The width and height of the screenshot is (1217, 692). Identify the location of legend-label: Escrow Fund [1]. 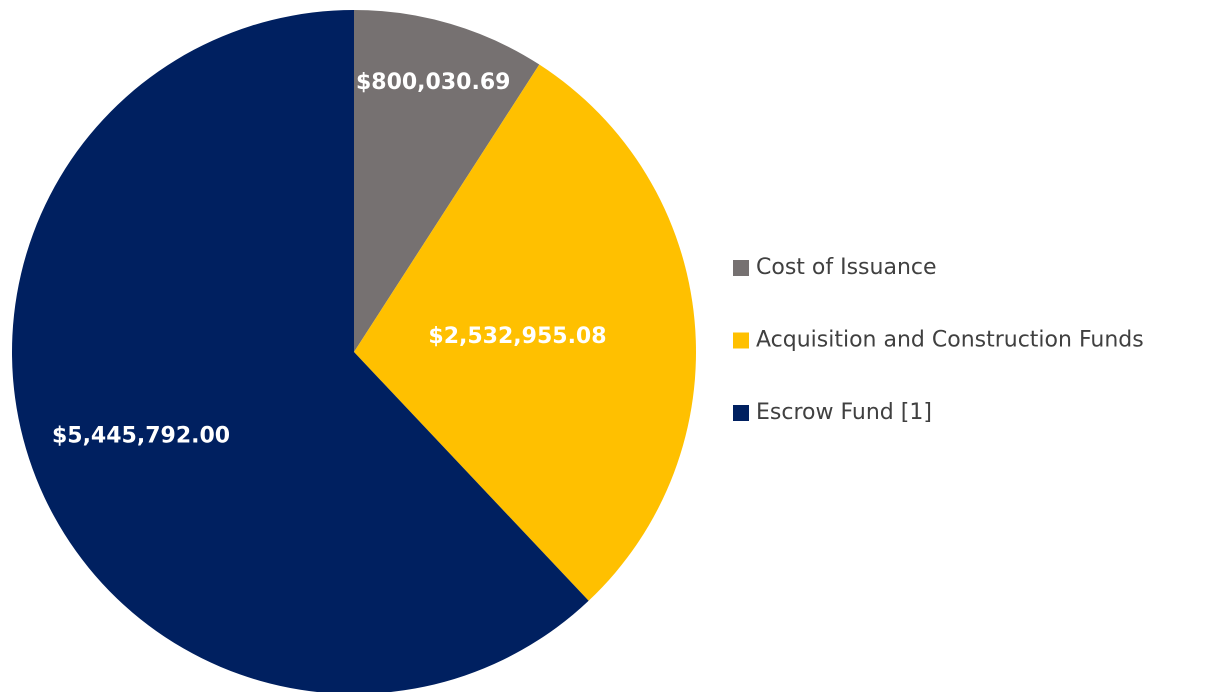
(844, 412).